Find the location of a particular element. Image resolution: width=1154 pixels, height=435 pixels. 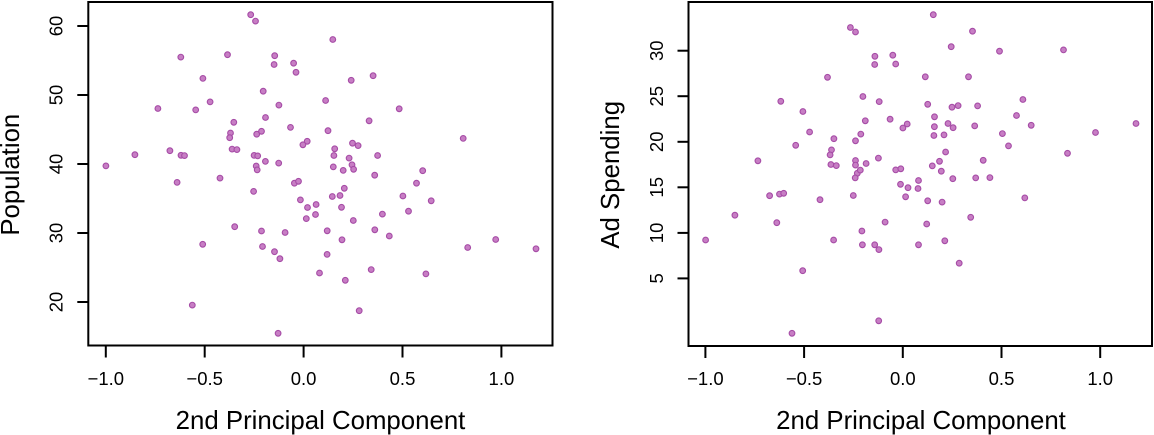

svg-text: 10 is located at coordinates (656, 233).